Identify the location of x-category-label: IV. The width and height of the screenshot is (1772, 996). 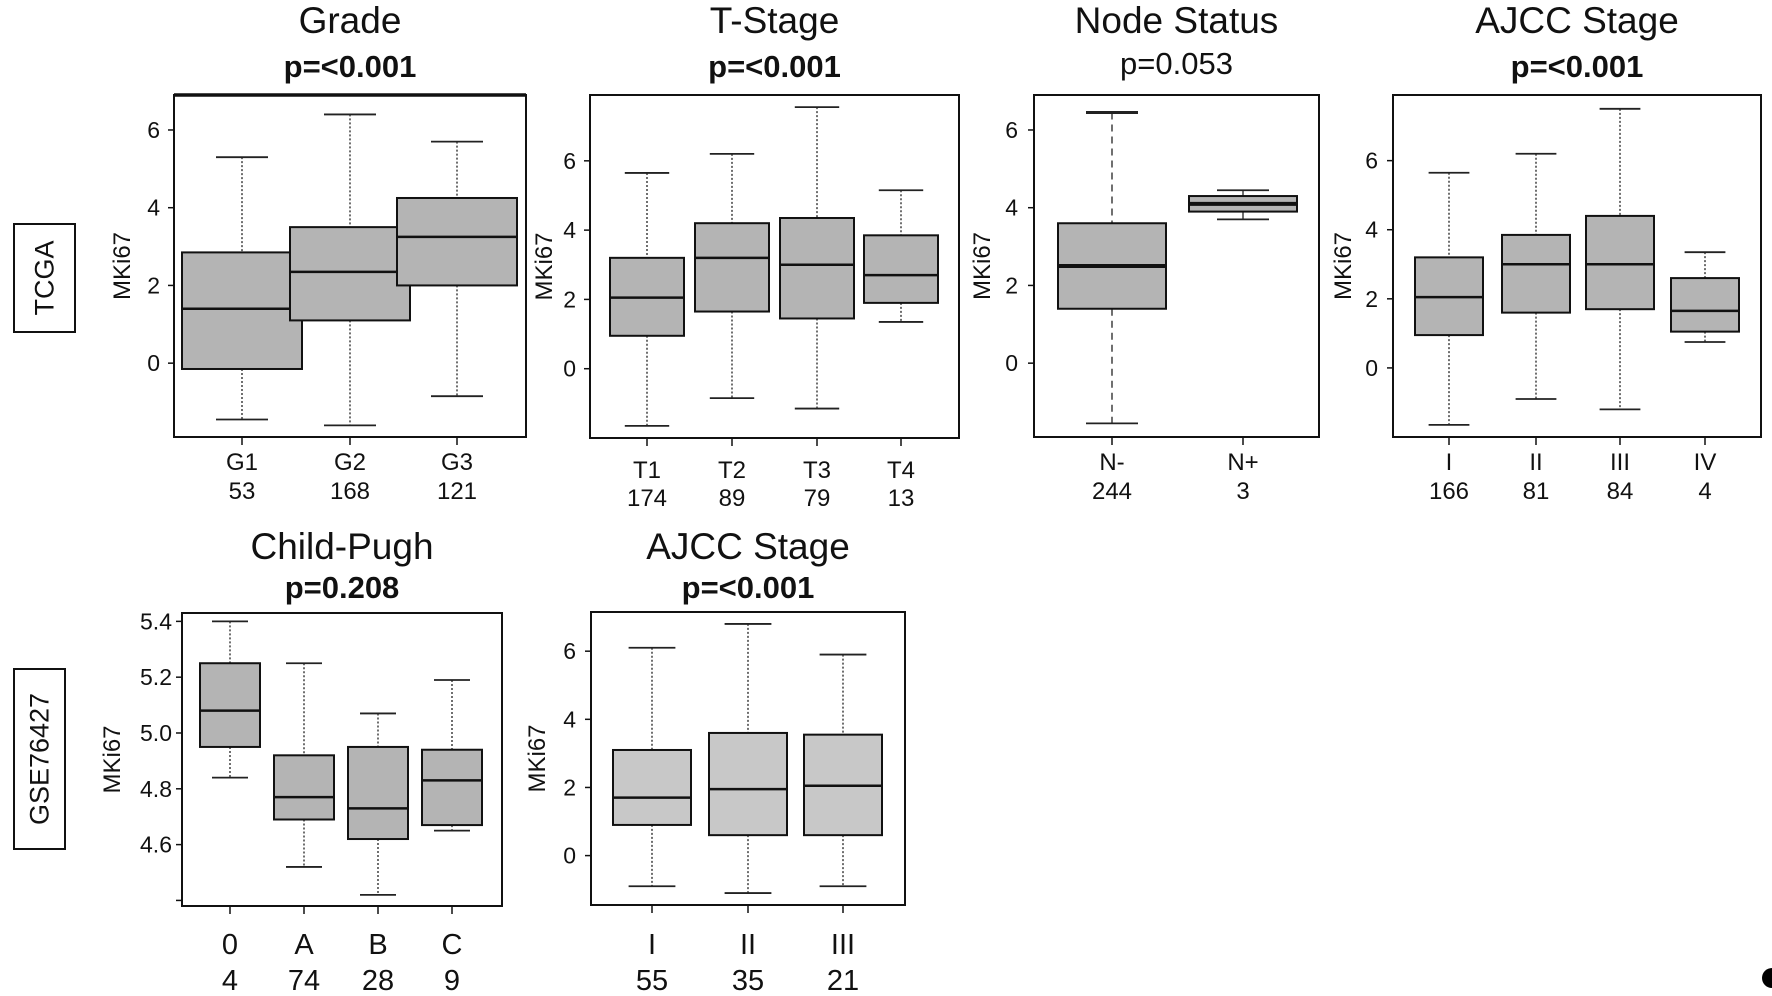
(1705, 462).